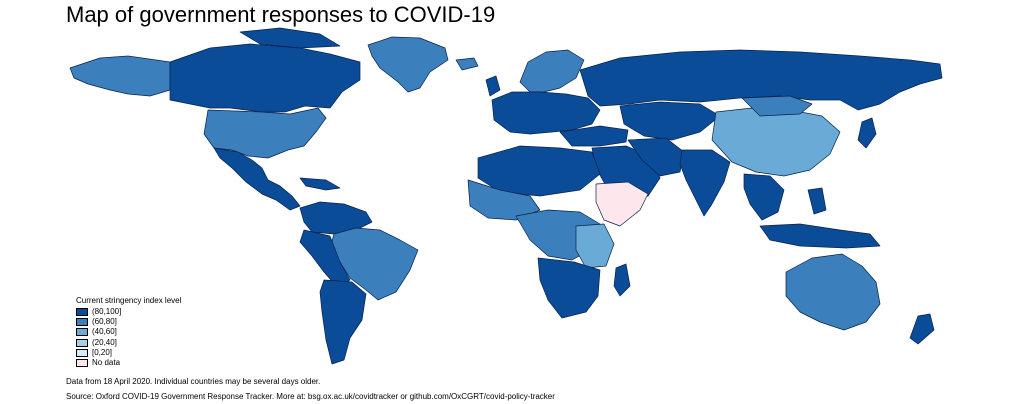 This screenshot has height=404, width=1015. What do you see at coordinates (622, 204) in the screenshot?
I see `region-horn-of-africa` at bounding box center [622, 204].